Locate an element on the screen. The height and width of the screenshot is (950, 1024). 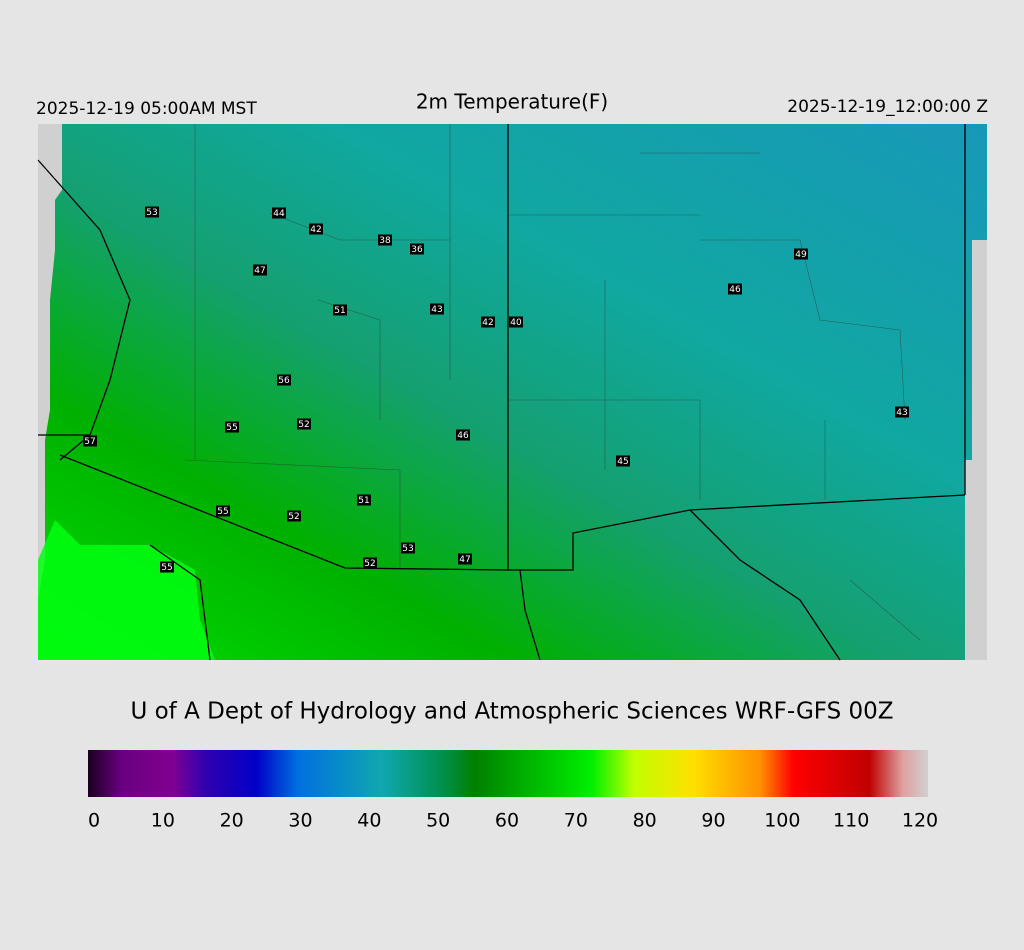
colorbar-tick-label: 70 is located at coordinates (576, 821).